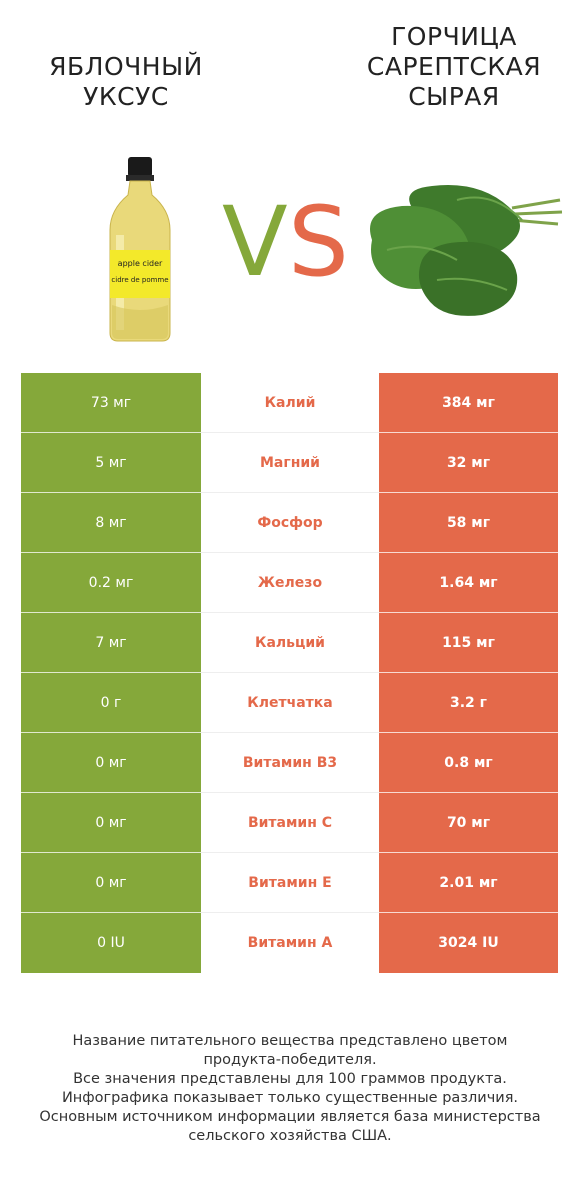 The width and height of the screenshot is (580, 1204). I want to click on footer-line: сельского хозяйства США., so click(290, 1136).